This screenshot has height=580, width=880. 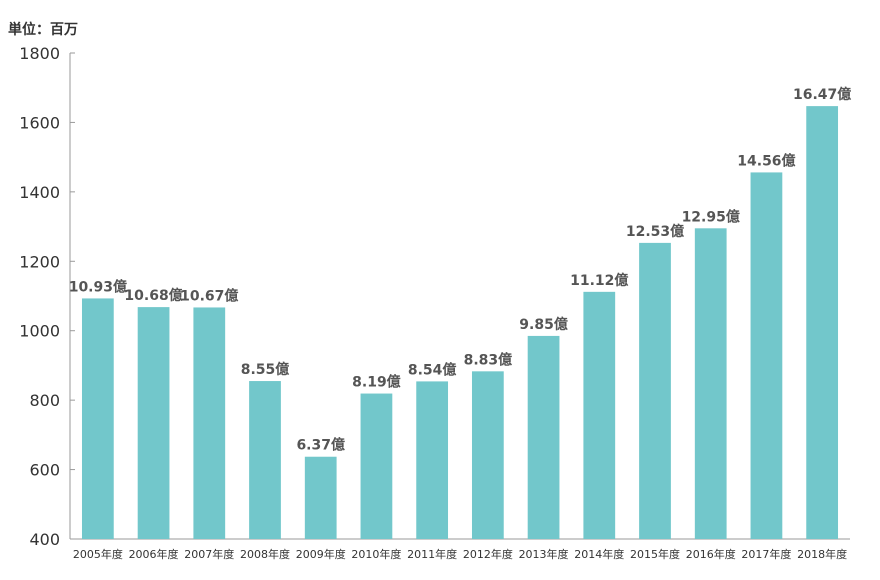 I want to click on x-tick-label: 2013年度, so click(x=544, y=554).